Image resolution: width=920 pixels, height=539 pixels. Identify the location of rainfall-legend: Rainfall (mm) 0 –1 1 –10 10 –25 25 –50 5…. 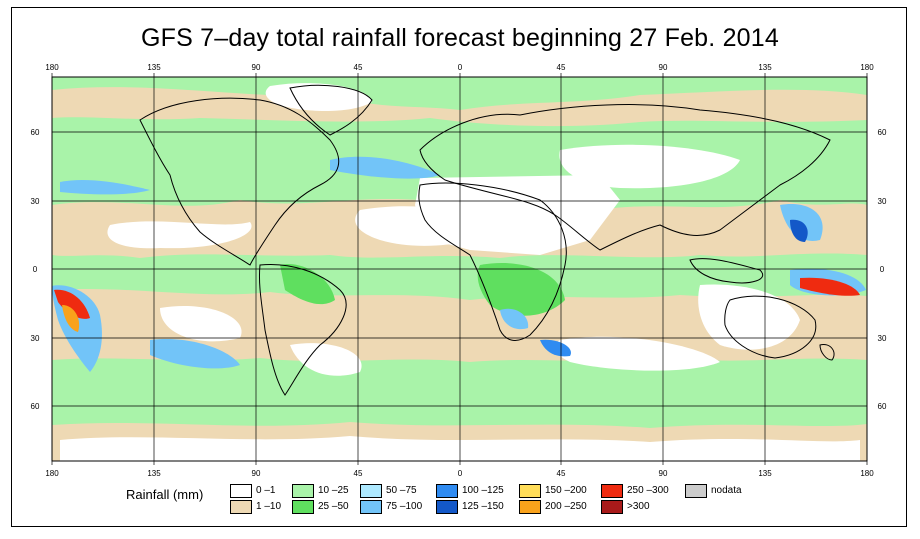
(460, 502).